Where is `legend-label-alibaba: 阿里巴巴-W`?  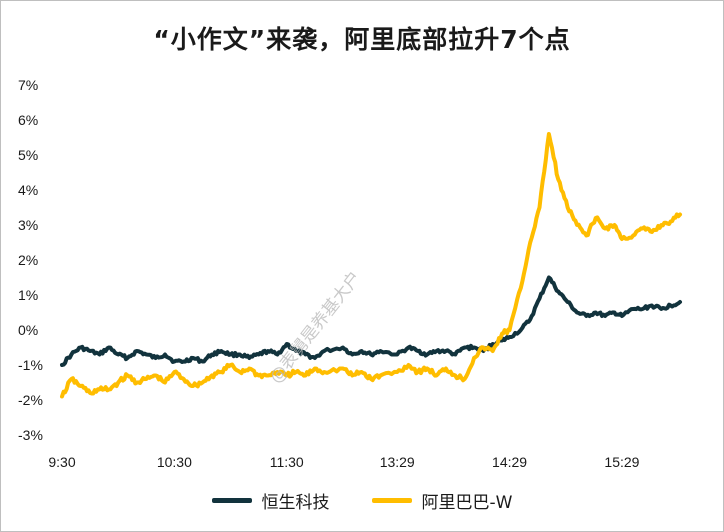 legend-label-alibaba: 阿里巴巴-W is located at coordinates (467, 503).